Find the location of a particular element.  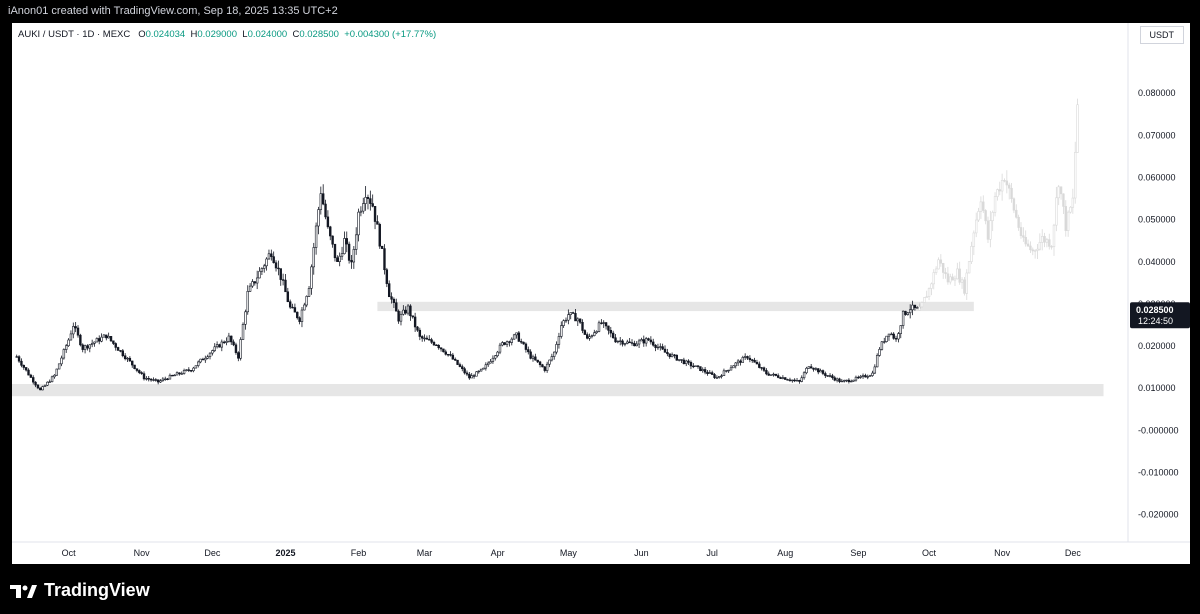

tradingview-brand: TradingView is located at coordinates (80, 590).